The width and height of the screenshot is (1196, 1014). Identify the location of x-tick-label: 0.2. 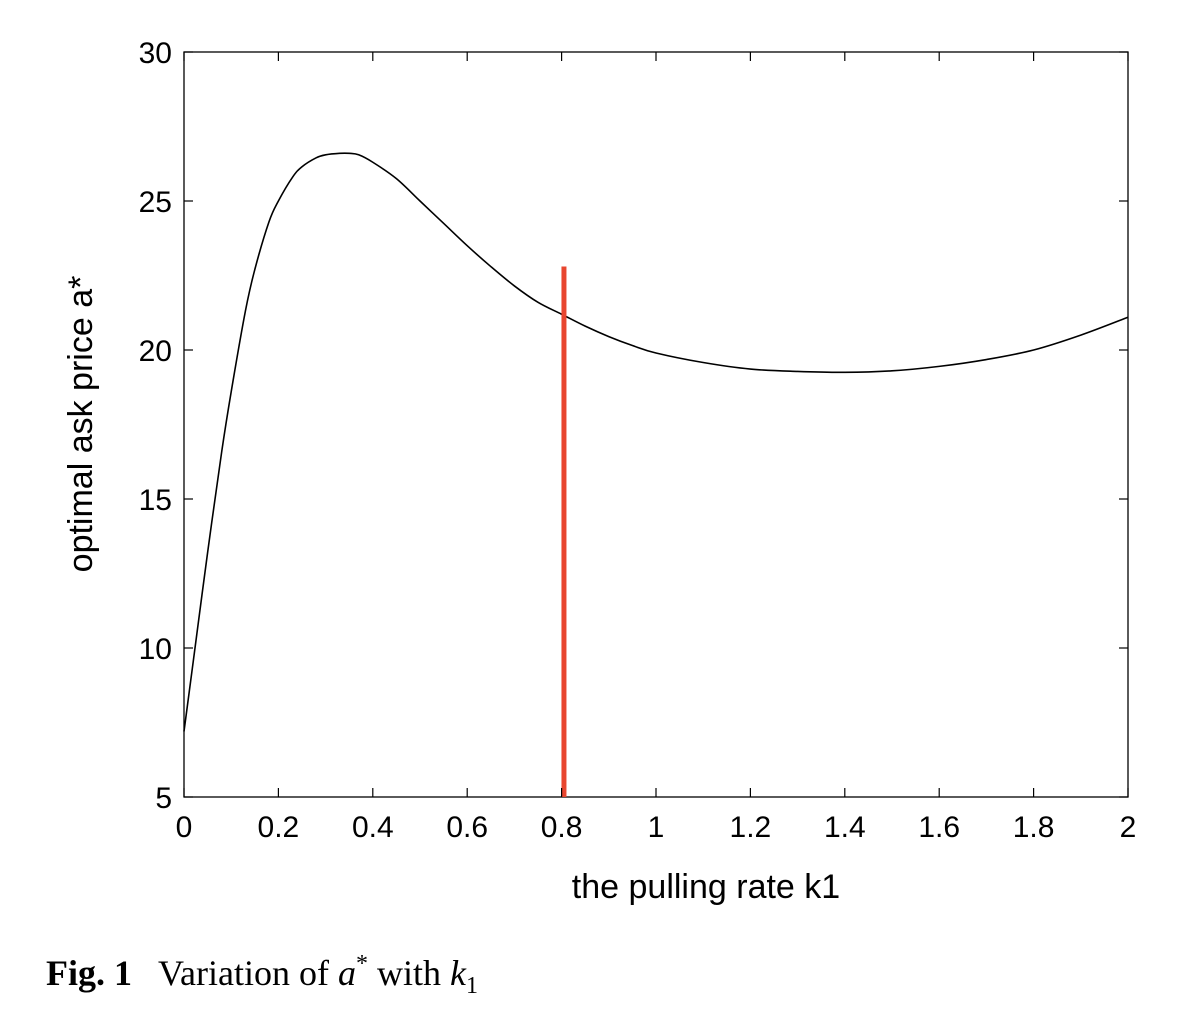
(279, 827).